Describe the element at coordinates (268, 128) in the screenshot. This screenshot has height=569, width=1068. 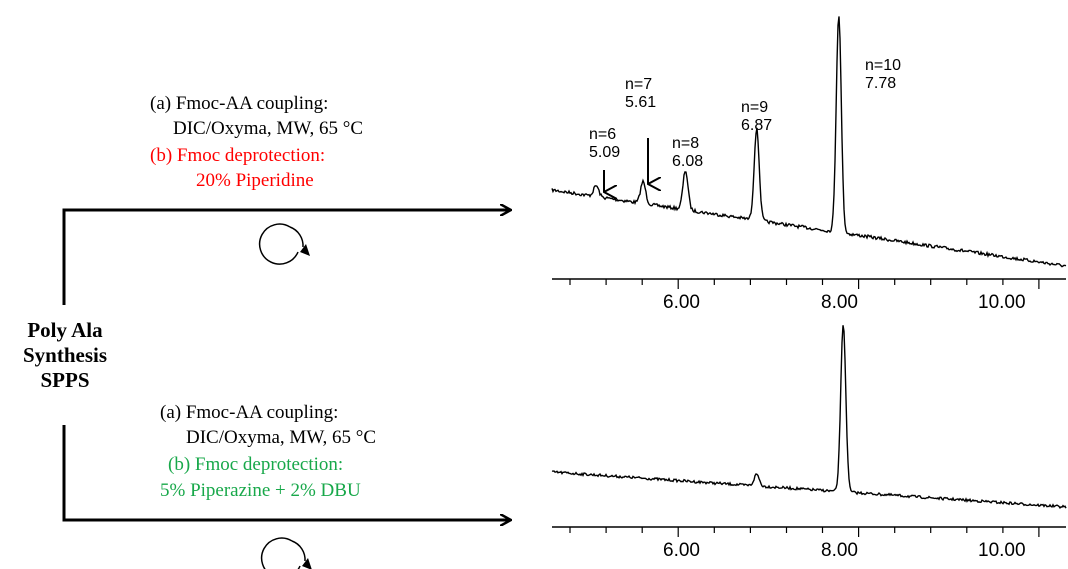
I see `top-step-a-detail: DIC/Oxyma, MW, 65 °C` at that location.